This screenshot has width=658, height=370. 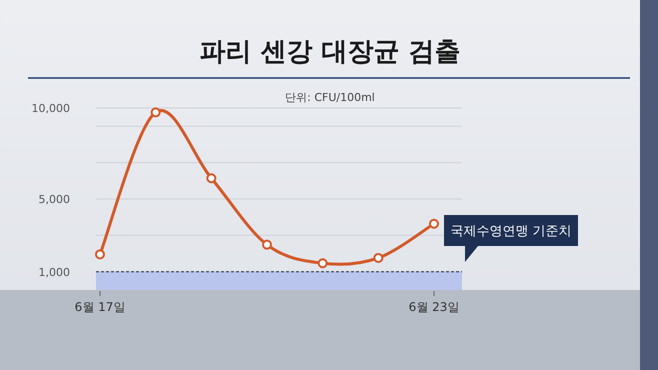 What do you see at coordinates (100, 307) in the screenshot?
I see `x-tick-label: 6월 17일` at bounding box center [100, 307].